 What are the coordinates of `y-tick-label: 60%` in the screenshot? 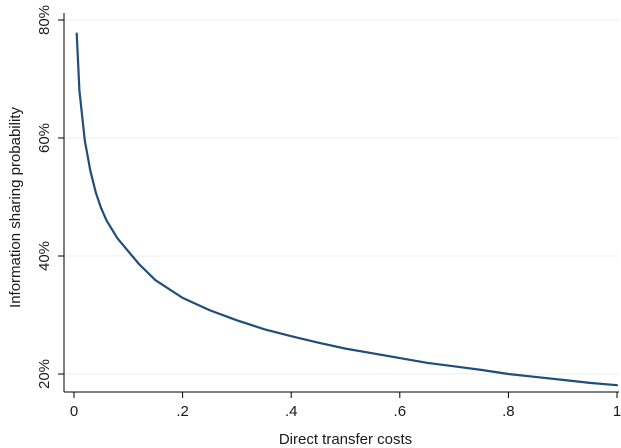 It's located at (44, 138).